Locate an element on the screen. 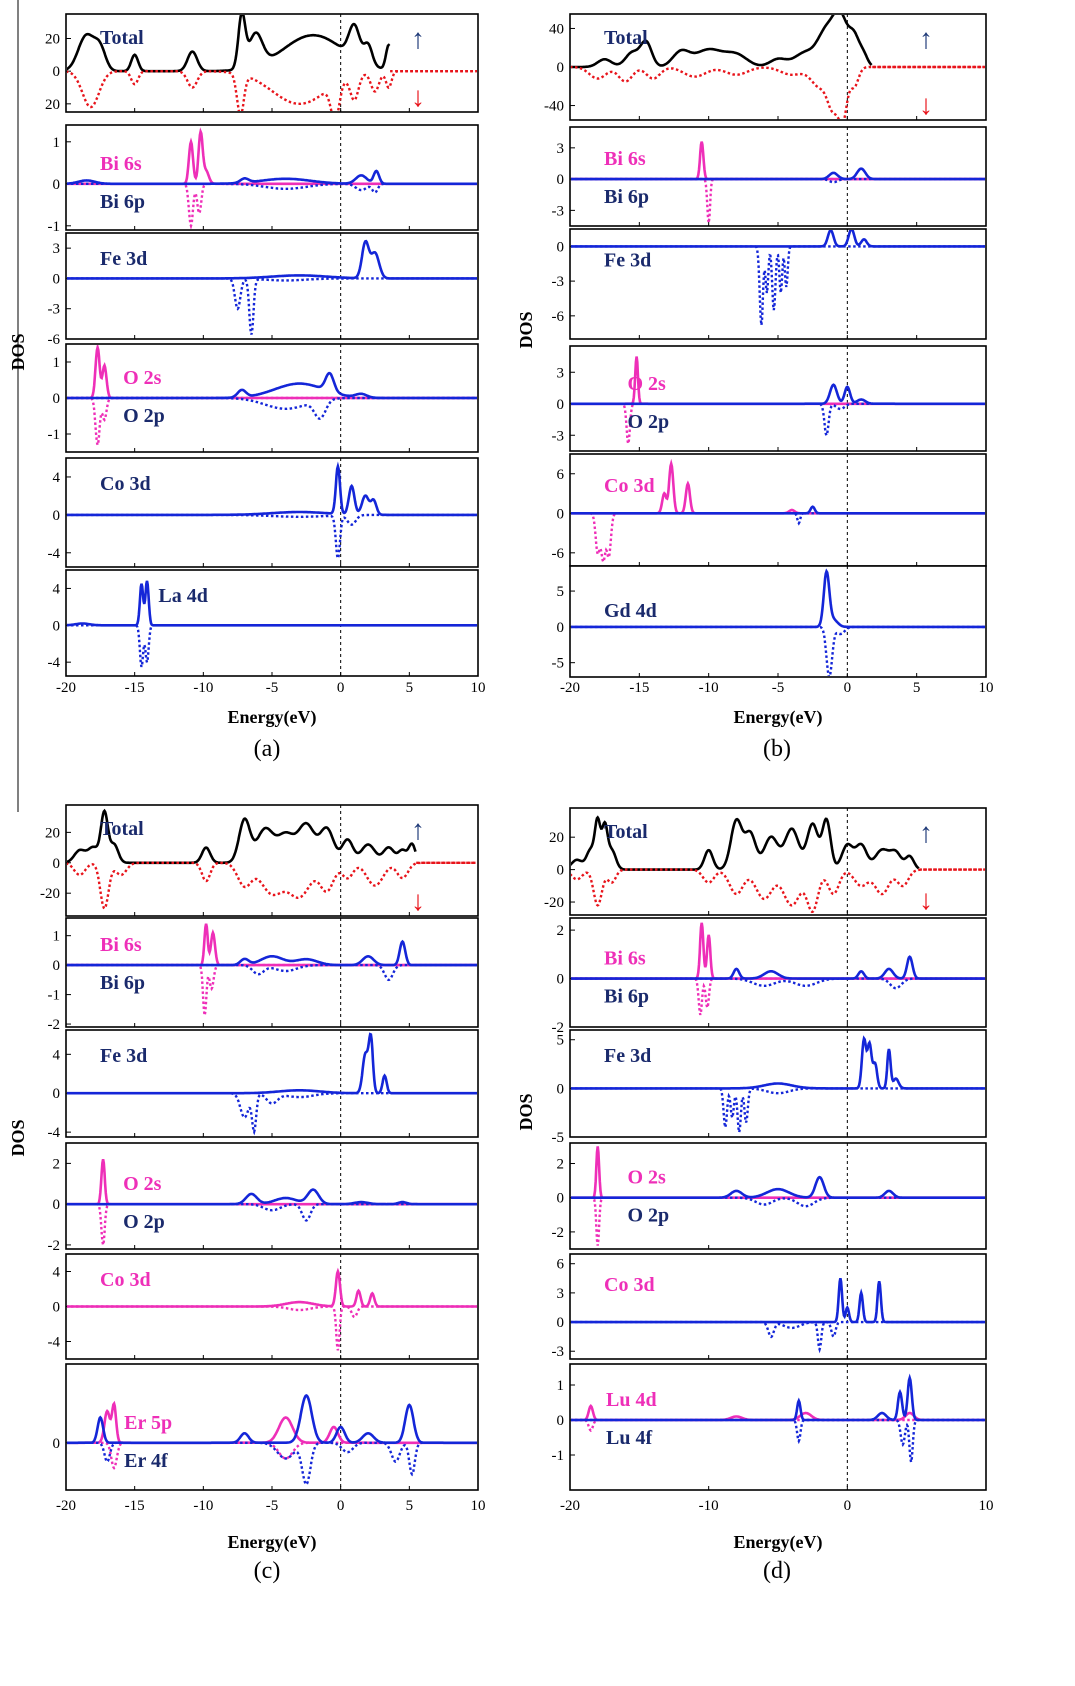 This screenshot has width=1075, height=1686. panel-6: 0 Er 5p Er 4f is located at coordinates (266, 1427).